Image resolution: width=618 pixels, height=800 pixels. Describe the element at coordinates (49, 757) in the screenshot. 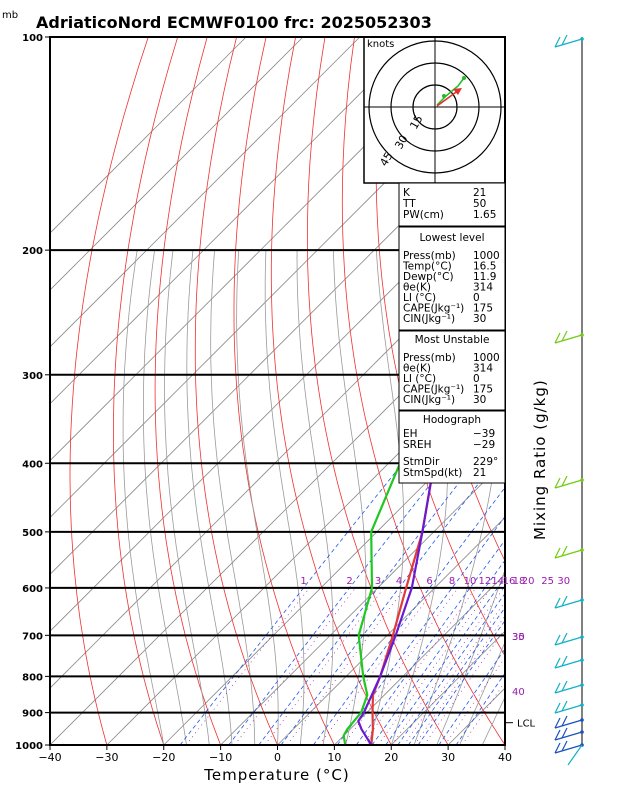

I see `temperature-tick-label: −40` at that location.